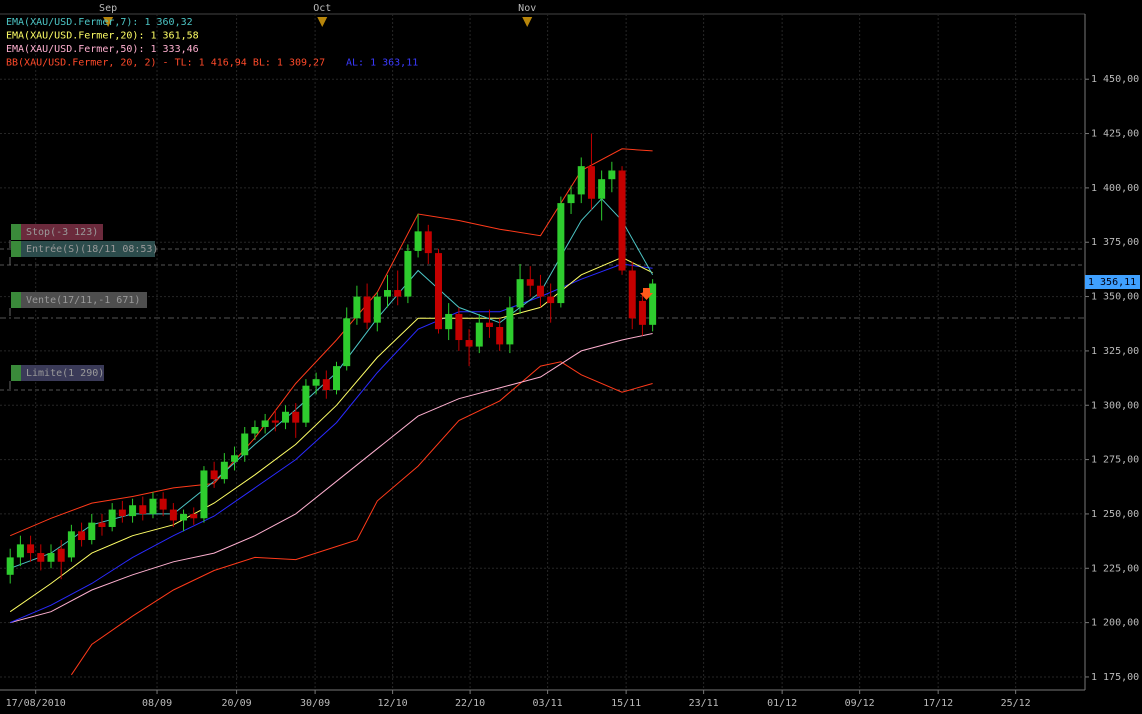 The width and height of the screenshot is (1142, 714). What do you see at coordinates (704, 703) in the screenshot?
I see `x-tick-label: 23/11` at bounding box center [704, 703].